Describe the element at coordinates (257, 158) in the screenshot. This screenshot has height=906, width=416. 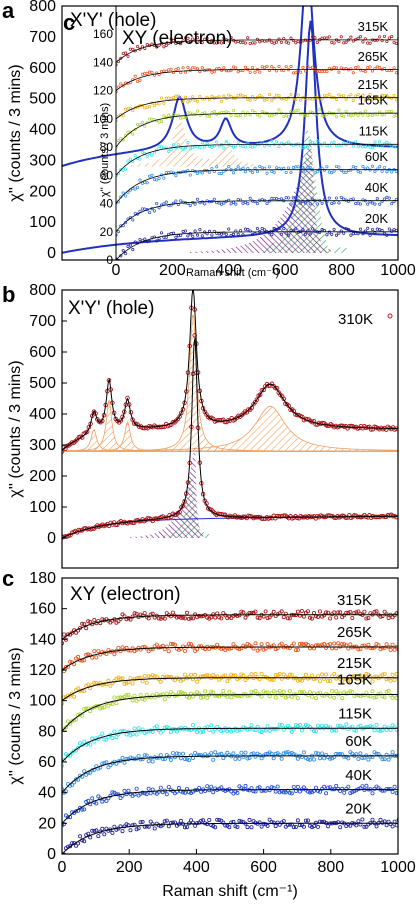
I see `inset-series-115K` at that location.